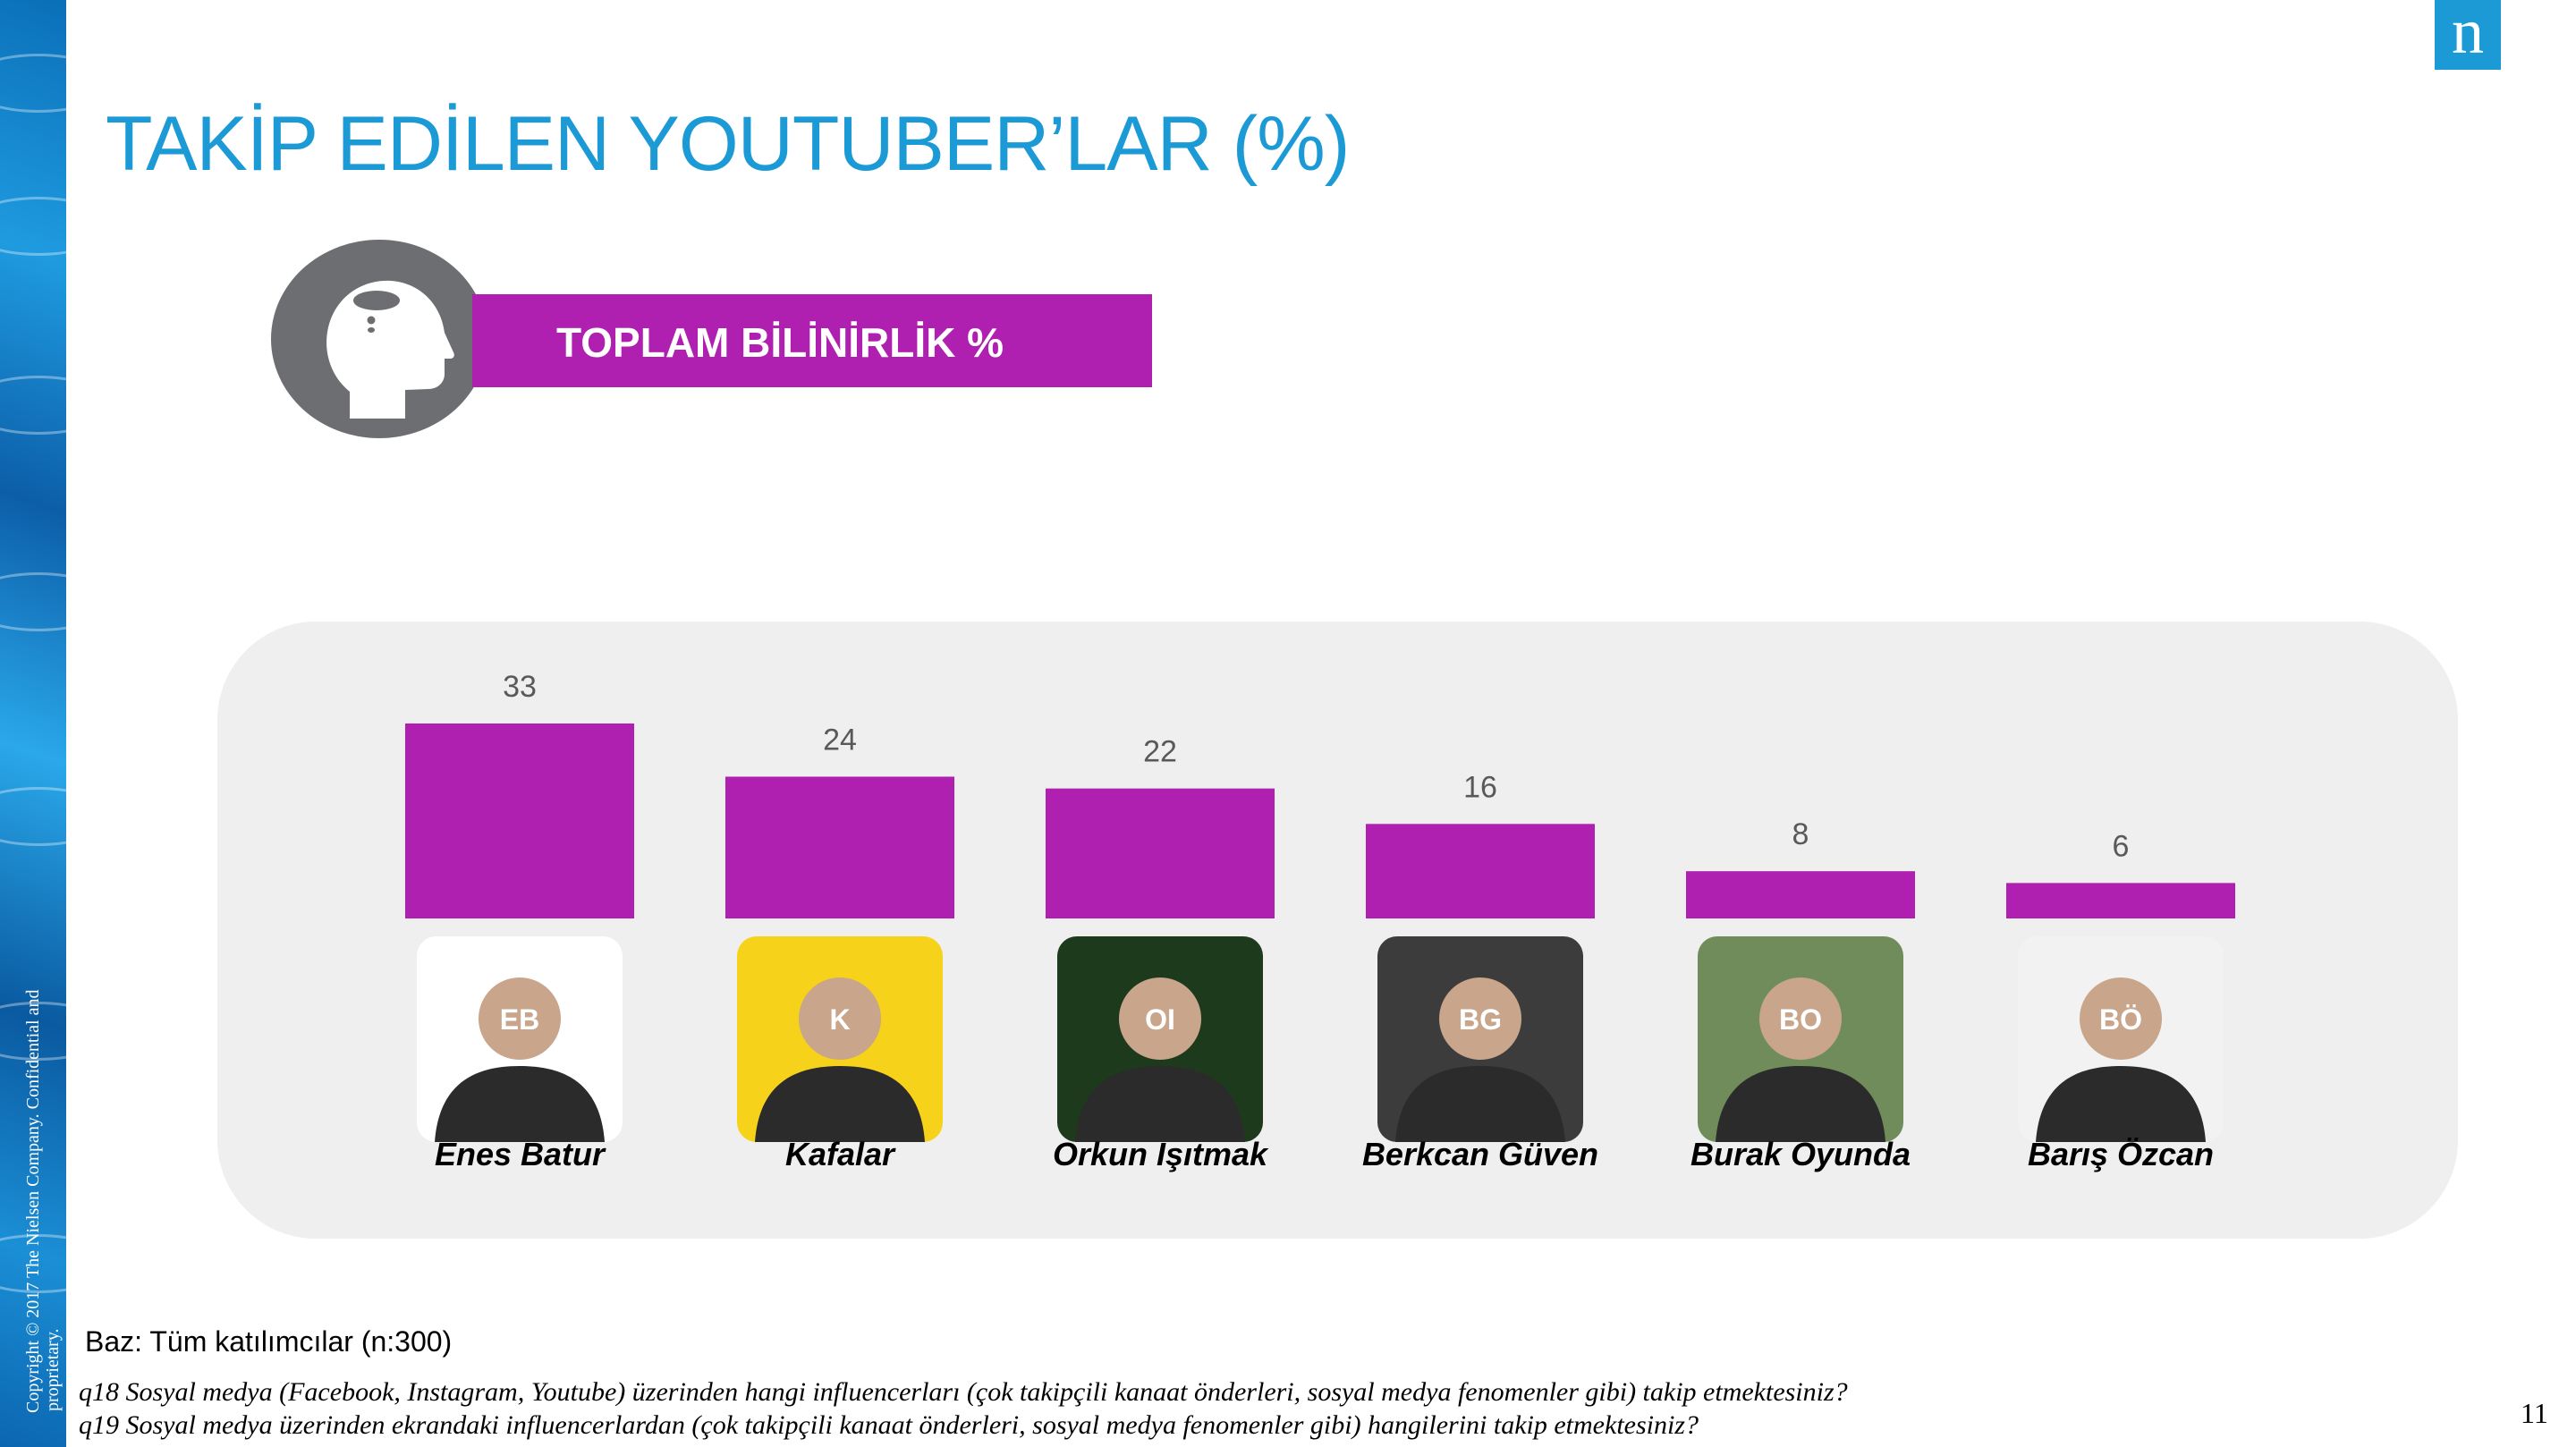 The width and height of the screenshot is (2576, 1447). I want to click on section-banner, so click(812, 340).